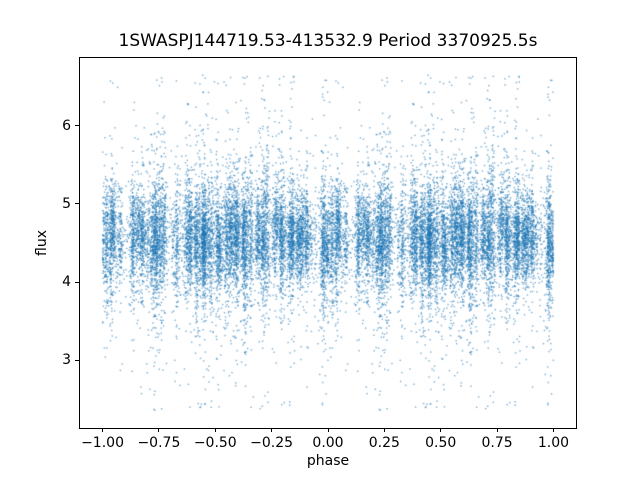 The width and height of the screenshot is (640, 480). I want to click on y-tick-label: 4, so click(66, 282).